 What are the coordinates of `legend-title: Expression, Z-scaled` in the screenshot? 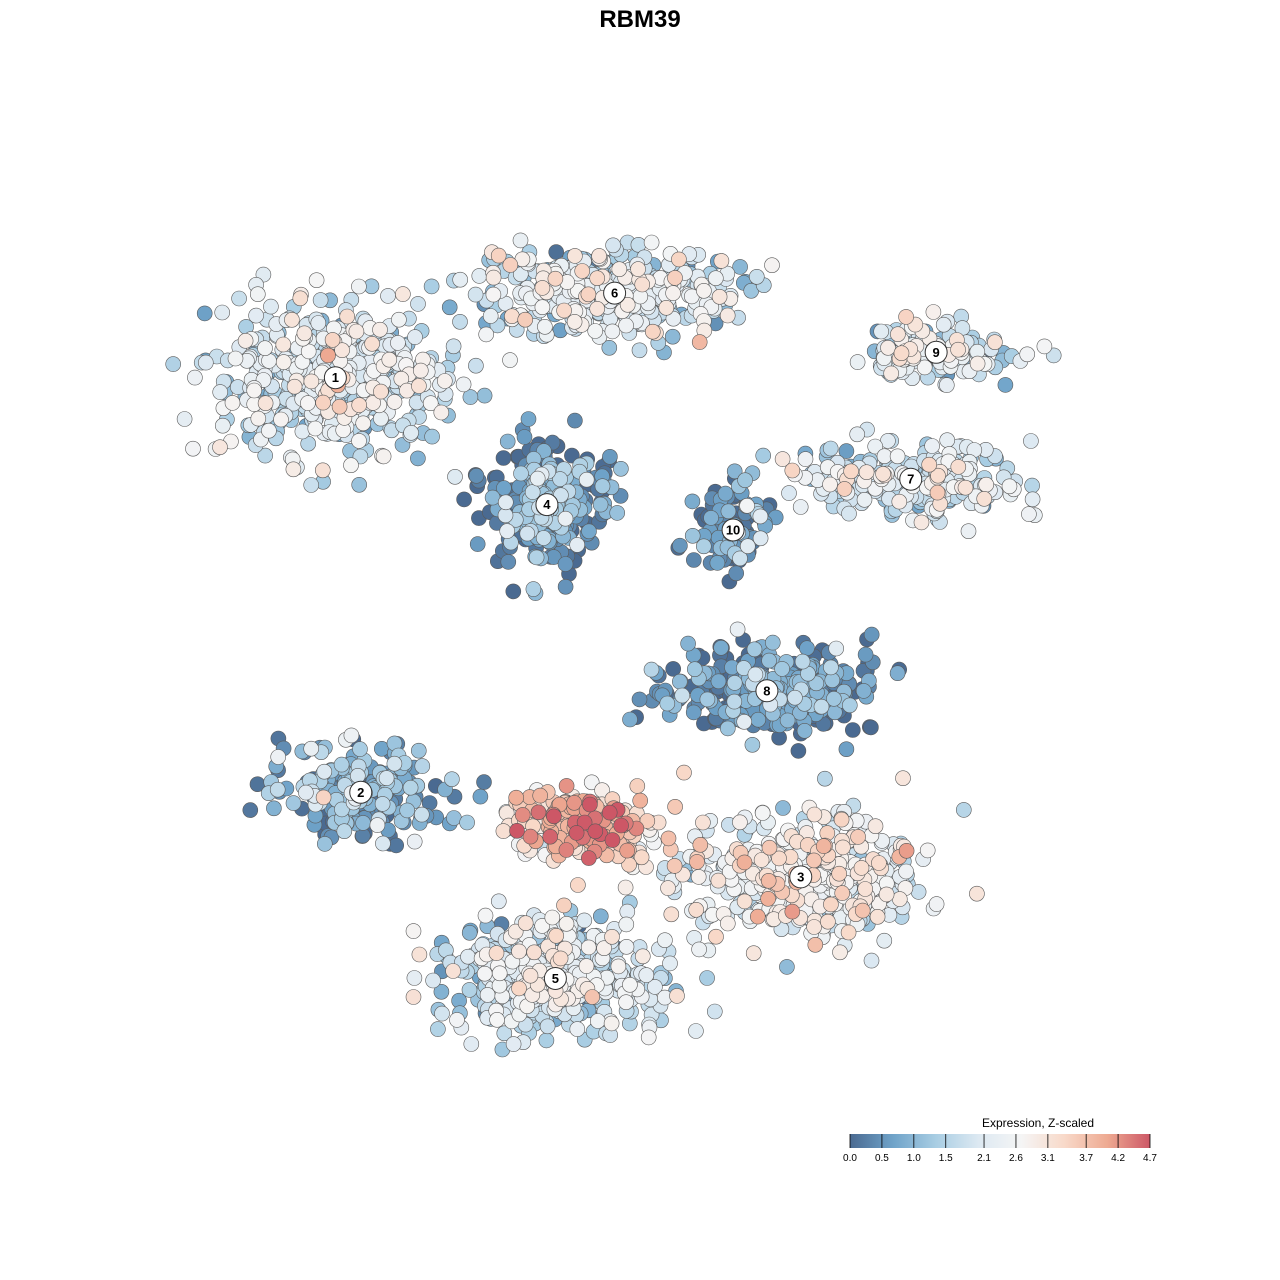 It's located at (1038, 1123).